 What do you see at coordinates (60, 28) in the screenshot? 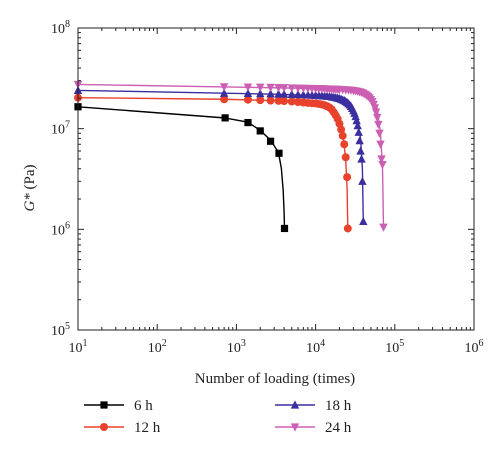
I see `y-tick-label: 10⁸` at bounding box center [60, 28].